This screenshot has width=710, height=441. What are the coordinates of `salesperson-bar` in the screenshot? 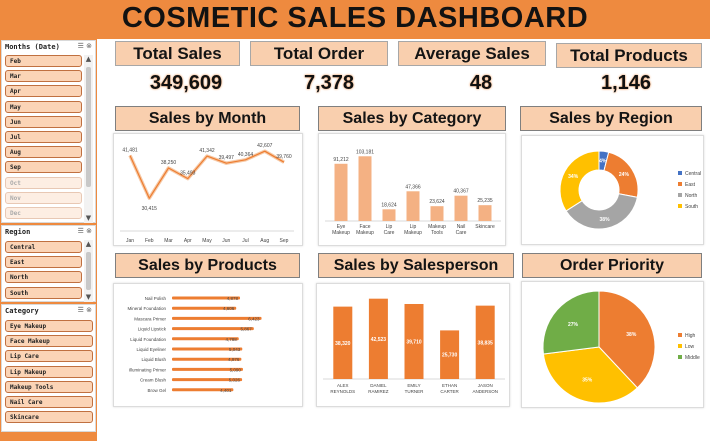 It's located at (378, 338).